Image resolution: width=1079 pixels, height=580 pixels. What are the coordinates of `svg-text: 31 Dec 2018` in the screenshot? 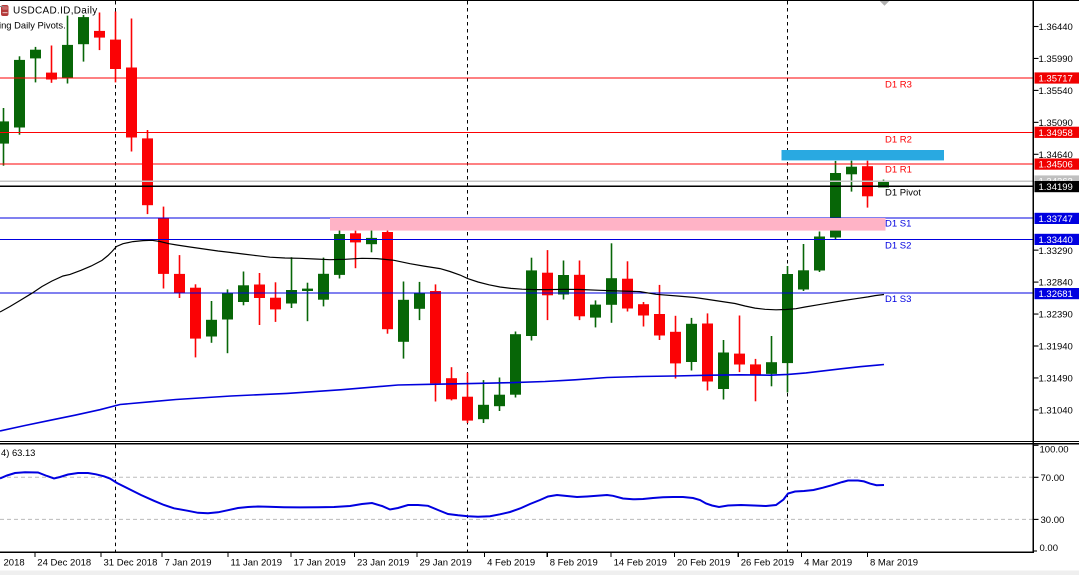 It's located at (131, 563).